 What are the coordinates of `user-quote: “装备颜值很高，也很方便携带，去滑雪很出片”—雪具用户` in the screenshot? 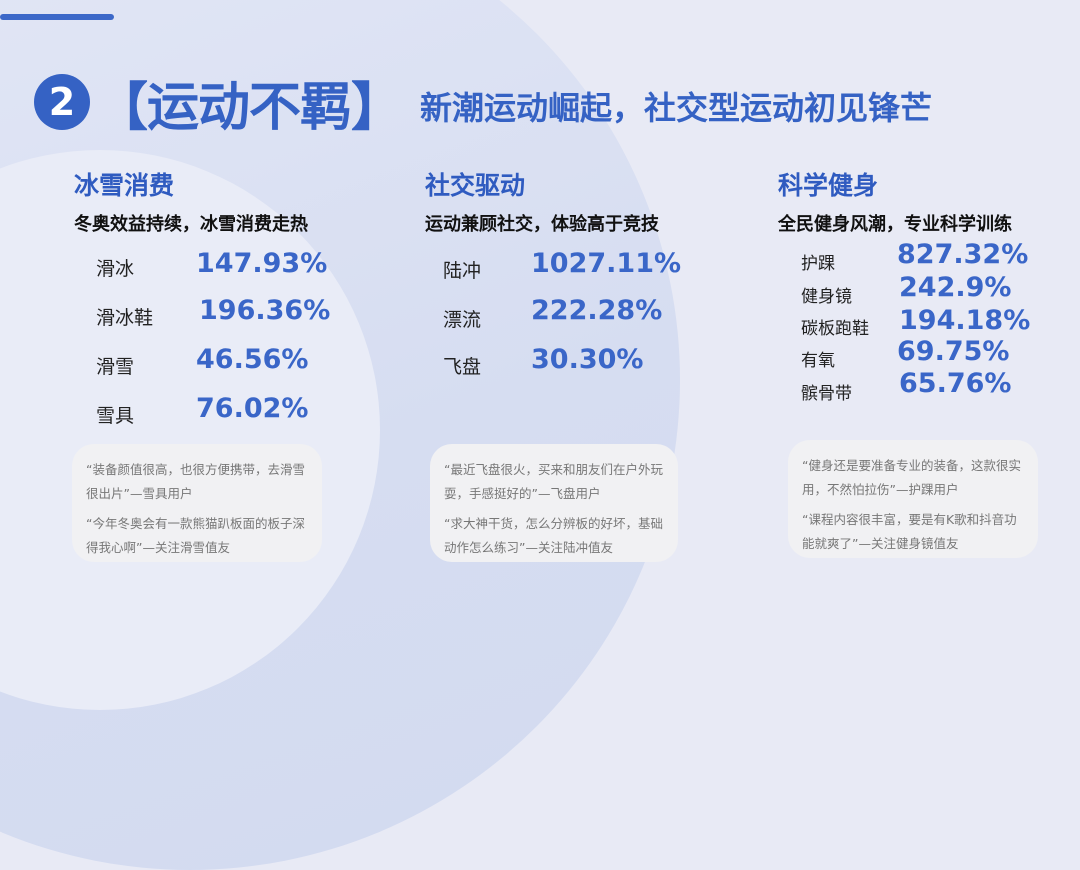 It's located at (195, 481).